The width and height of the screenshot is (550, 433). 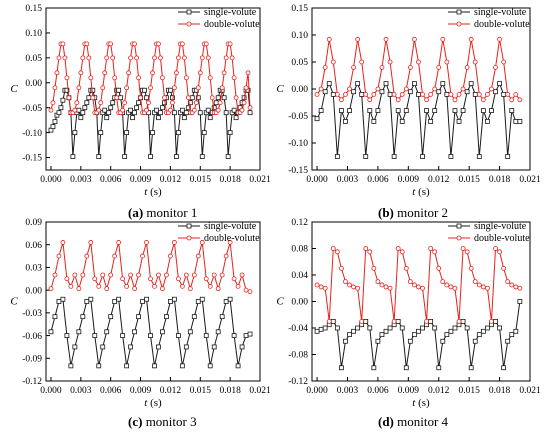 What do you see at coordinates (530, 391) in the screenshot?
I see `x-tick-label: 0.021` at bounding box center [530, 391].